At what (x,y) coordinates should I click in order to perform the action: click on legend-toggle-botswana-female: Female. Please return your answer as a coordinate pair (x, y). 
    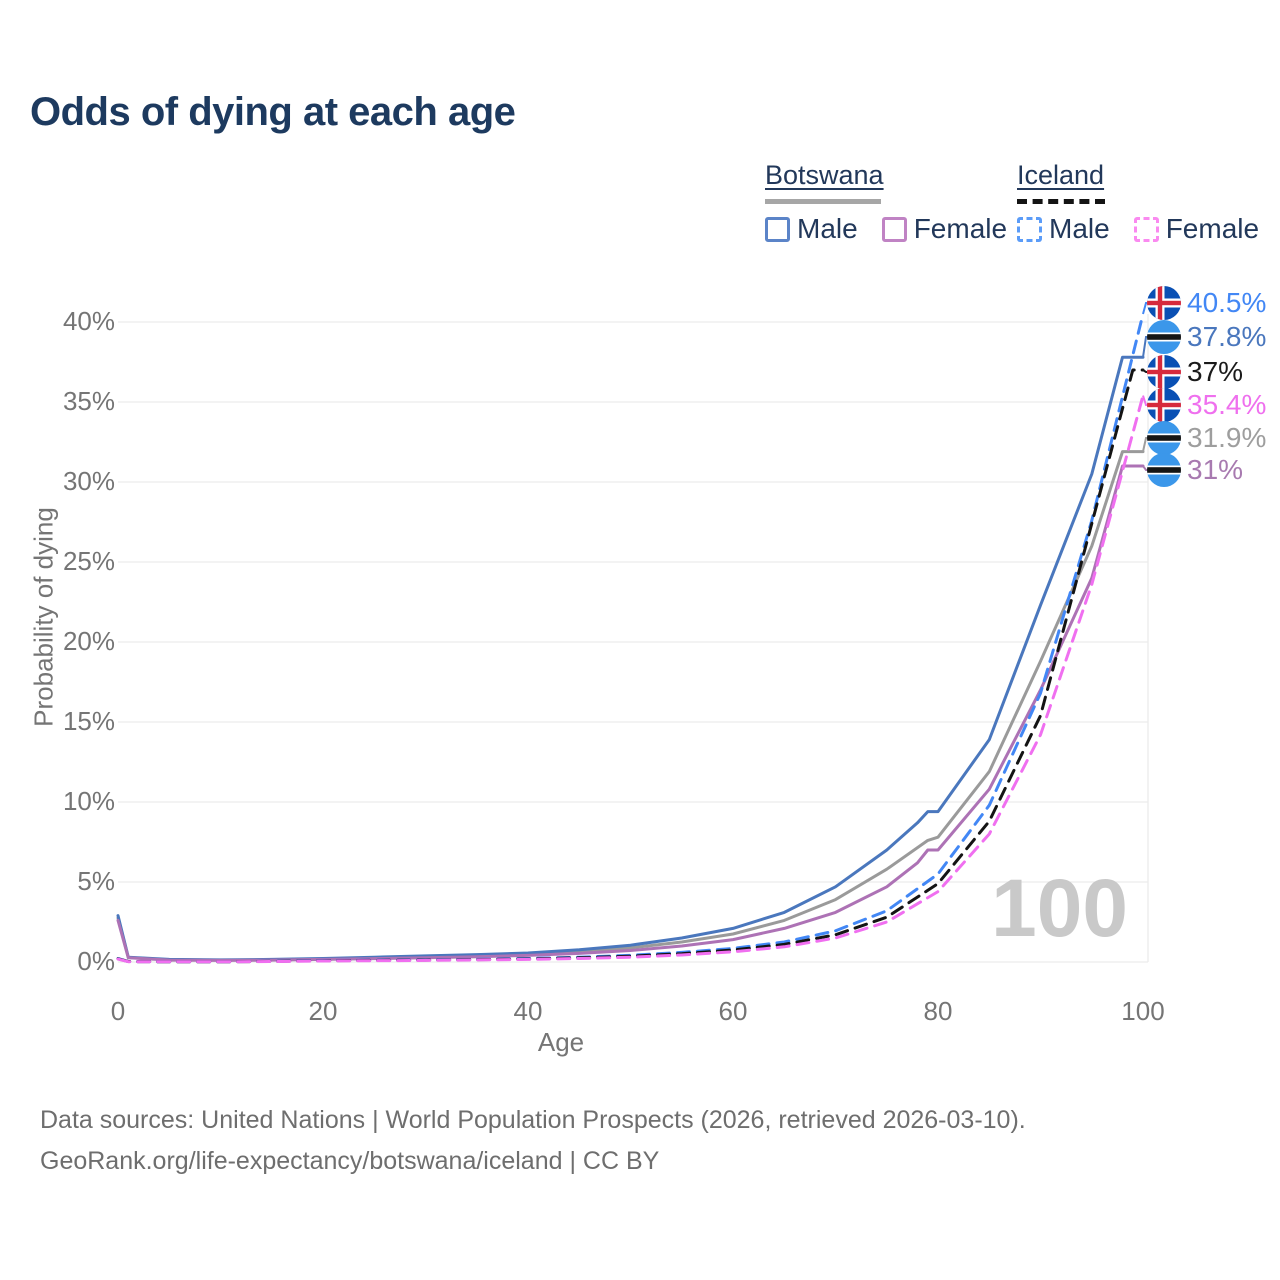
    Looking at the image, I should click on (944, 229).